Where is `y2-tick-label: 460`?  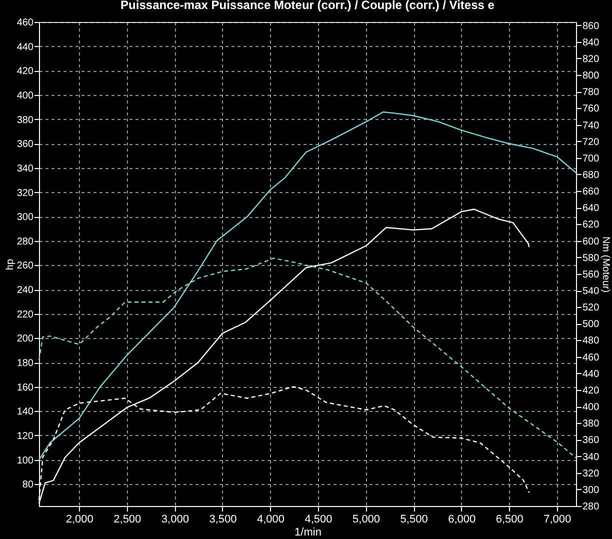
y2-tick-label: 460 is located at coordinates (591, 358).